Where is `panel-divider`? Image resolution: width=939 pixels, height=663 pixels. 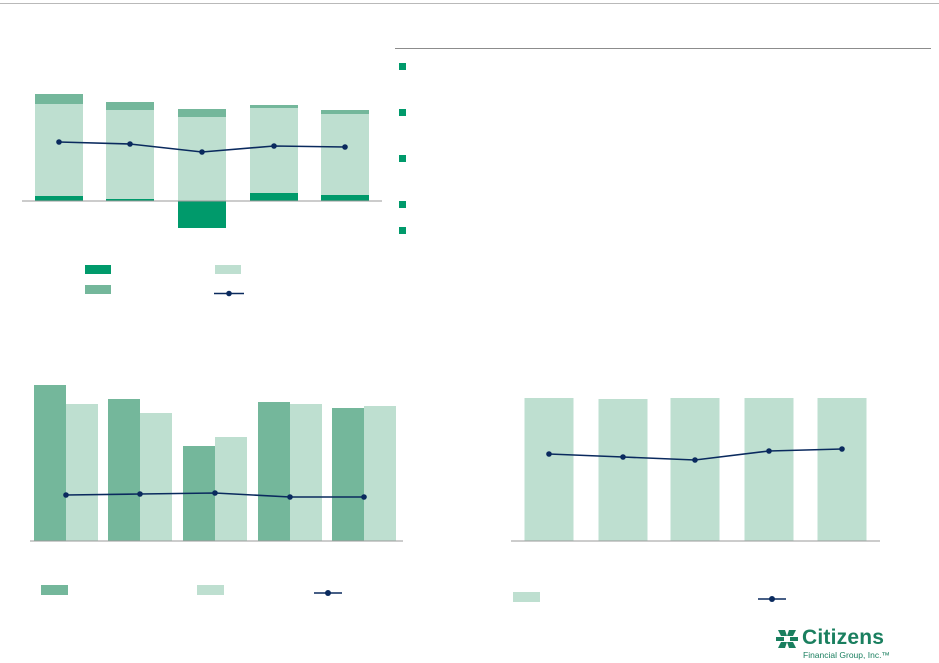
panel-divider is located at coordinates (663, 48).